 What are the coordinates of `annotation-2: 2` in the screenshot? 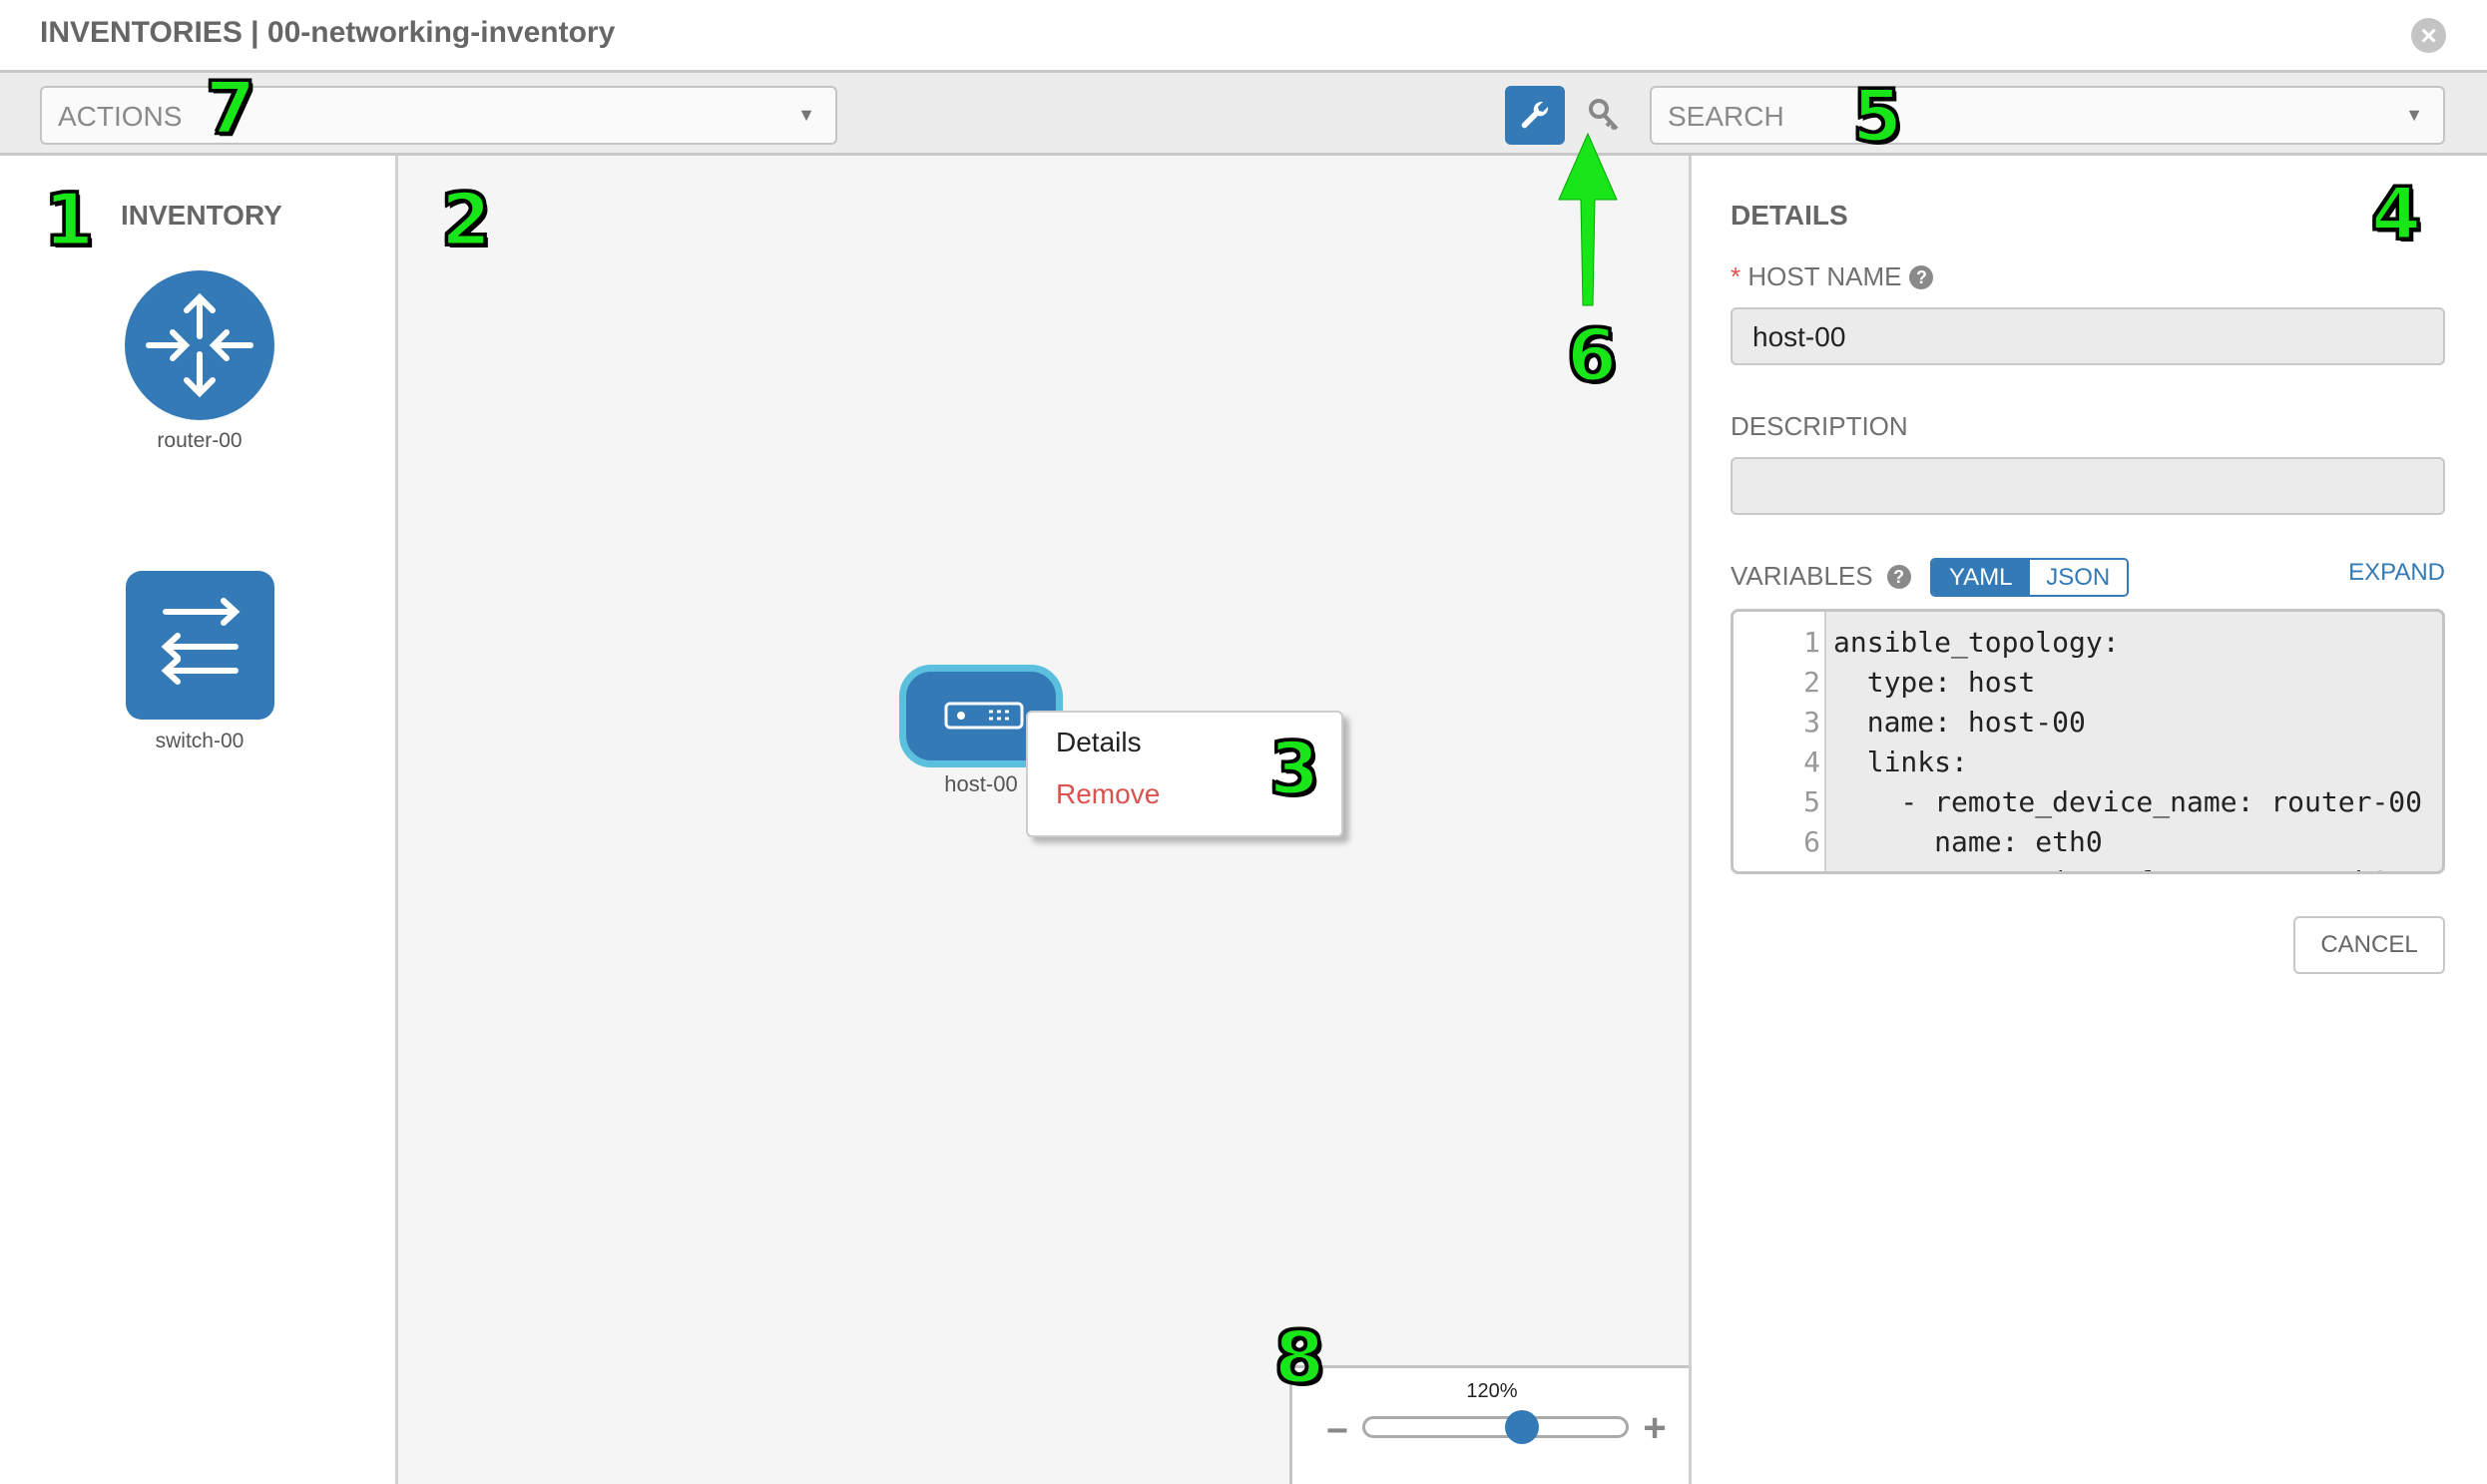 It's located at (465, 219).